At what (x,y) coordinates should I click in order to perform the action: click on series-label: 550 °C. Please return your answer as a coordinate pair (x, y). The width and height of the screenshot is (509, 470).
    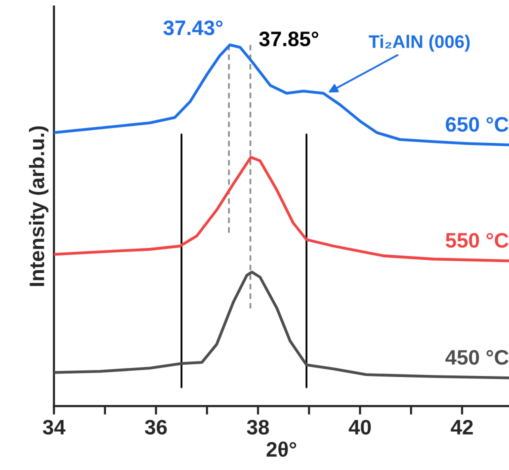
    Looking at the image, I should click on (477, 240).